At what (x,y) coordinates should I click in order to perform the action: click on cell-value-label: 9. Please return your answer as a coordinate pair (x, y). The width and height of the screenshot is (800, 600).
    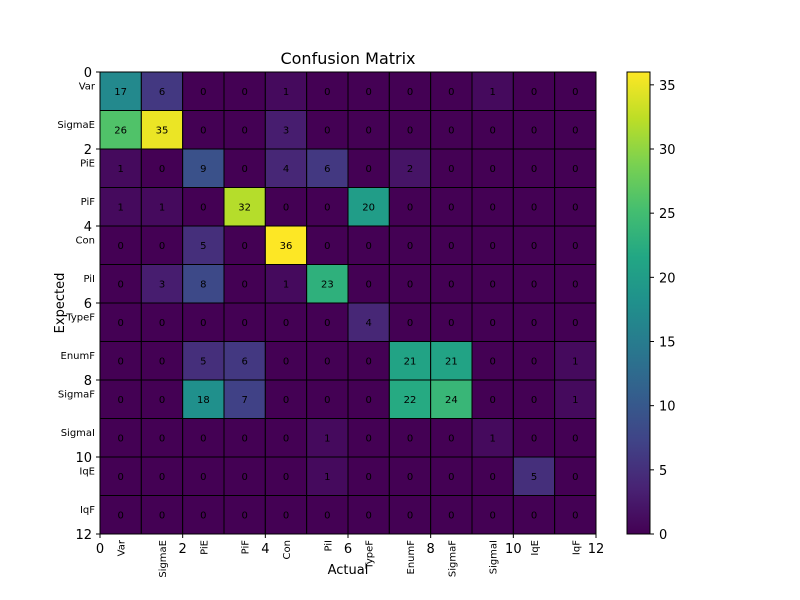
    Looking at the image, I should click on (203, 169).